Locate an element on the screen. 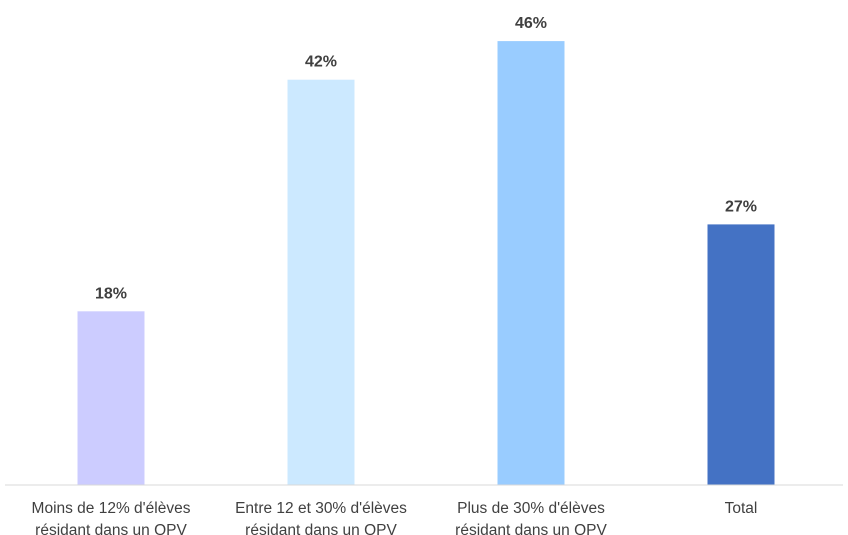 The height and width of the screenshot is (535, 848). category-label-3-line-1: Plus de 30% d'élèves is located at coordinates (531, 508).